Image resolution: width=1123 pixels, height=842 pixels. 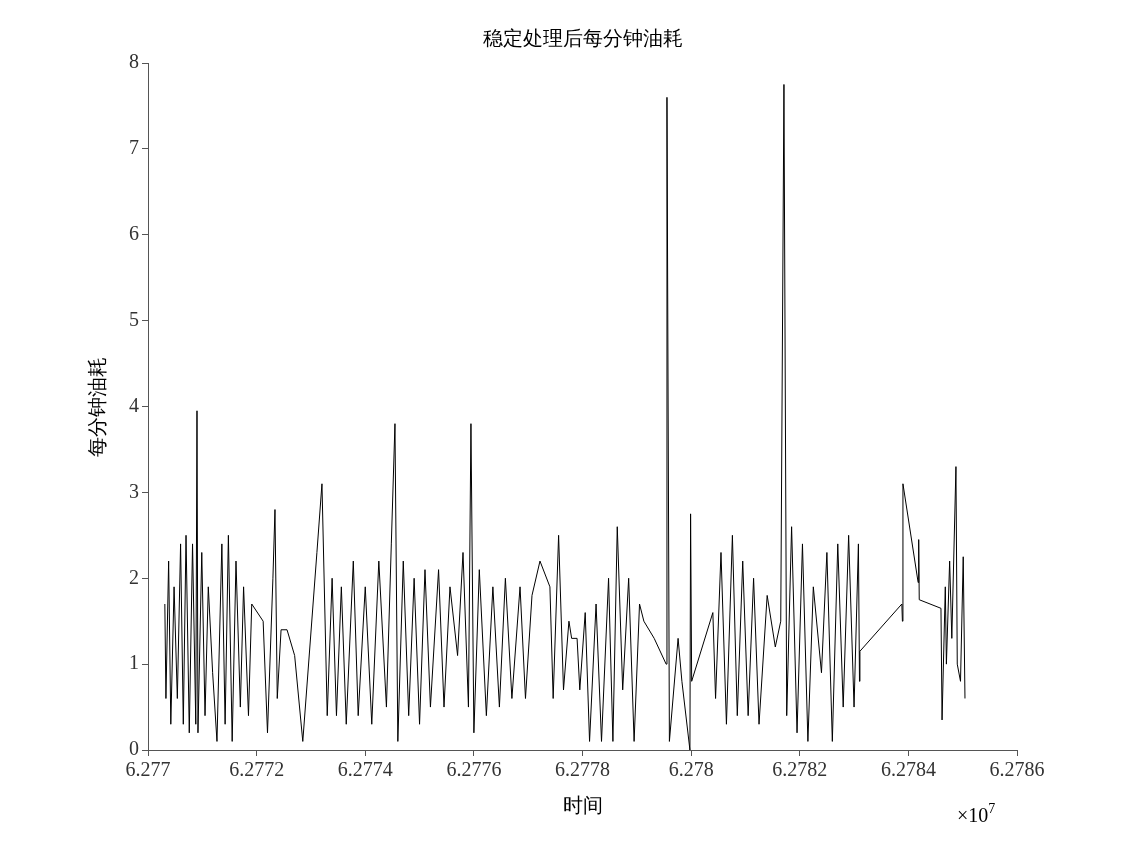 What do you see at coordinates (1017, 769) in the screenshot?
I see `x-tick-label: 6.2786` at bounding box center [1017, 769].